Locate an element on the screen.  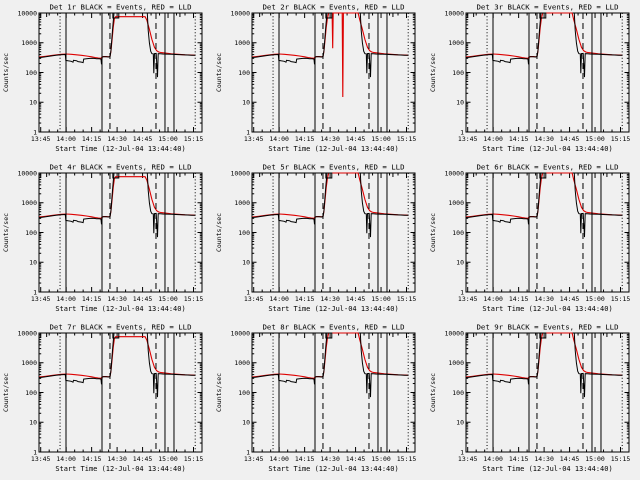
panel-title: Det 6r BLACK = Events, RED = LLD is located at coordinates (547, 167).